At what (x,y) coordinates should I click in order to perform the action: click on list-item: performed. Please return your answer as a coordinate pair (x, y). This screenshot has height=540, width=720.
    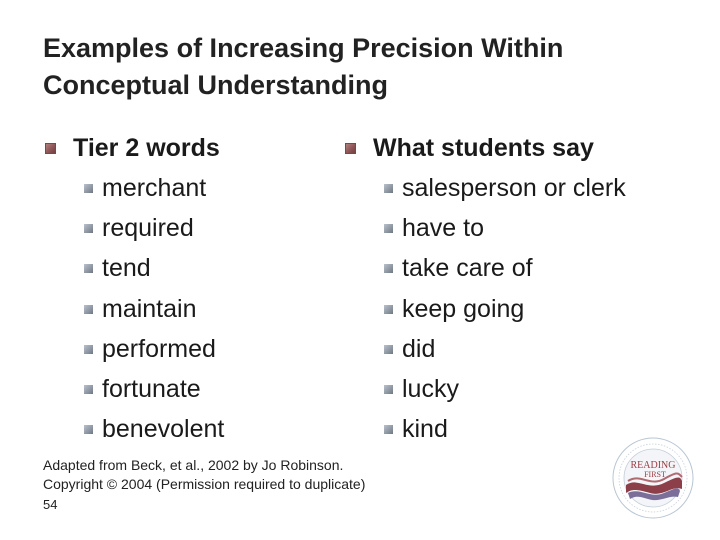
    Looking at the image, I should click on (154, 349).